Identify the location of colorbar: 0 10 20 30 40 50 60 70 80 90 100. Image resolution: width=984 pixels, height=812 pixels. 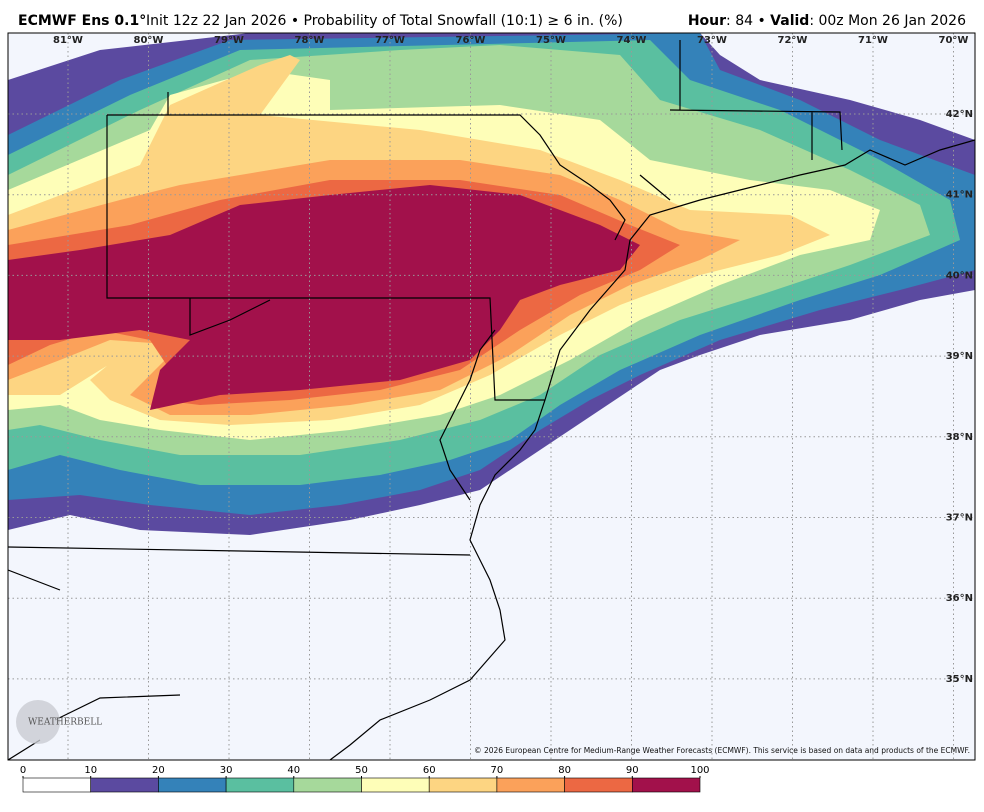
(365, 779).